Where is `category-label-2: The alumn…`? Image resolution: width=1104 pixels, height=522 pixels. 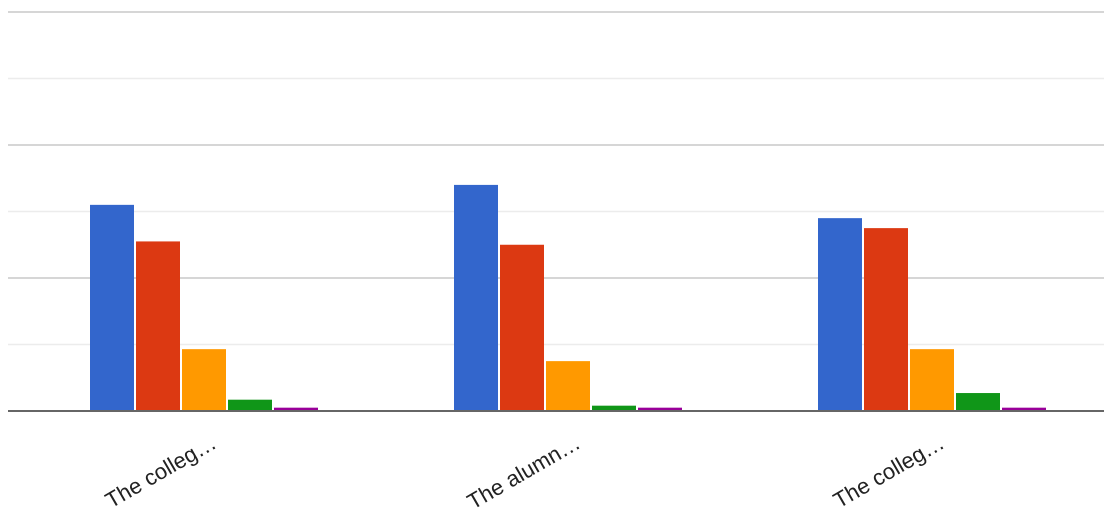
category-label-2: The alumn… is located at coordinates (524, 472).